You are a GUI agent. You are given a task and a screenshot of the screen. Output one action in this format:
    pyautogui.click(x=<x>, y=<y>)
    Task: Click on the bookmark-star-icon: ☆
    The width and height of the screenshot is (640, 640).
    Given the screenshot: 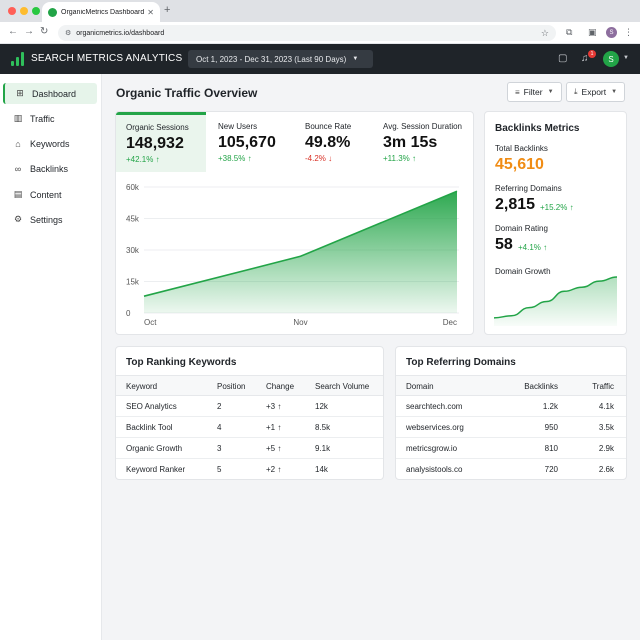 What is the action you would take?
    pyautogui.click(x=544, y=32)
    